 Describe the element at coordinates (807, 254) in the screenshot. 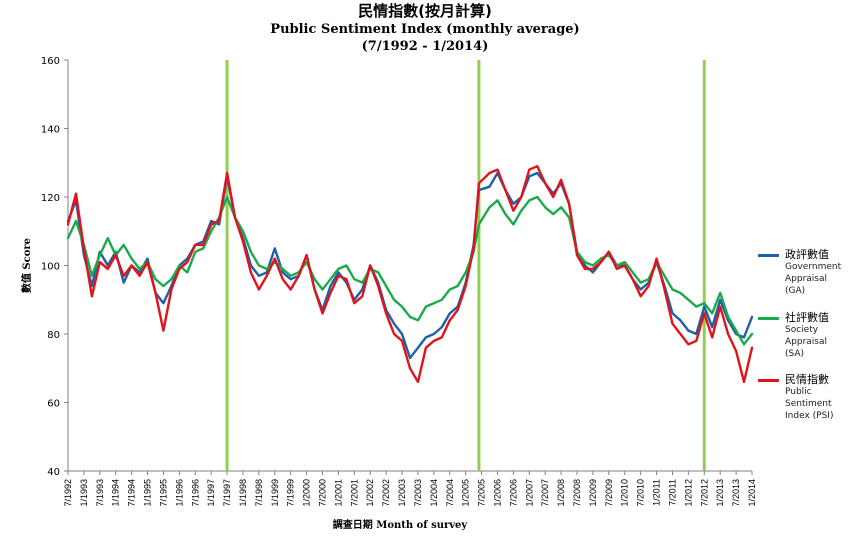

I see `legend-label-chinese: 政評數值` at that location.